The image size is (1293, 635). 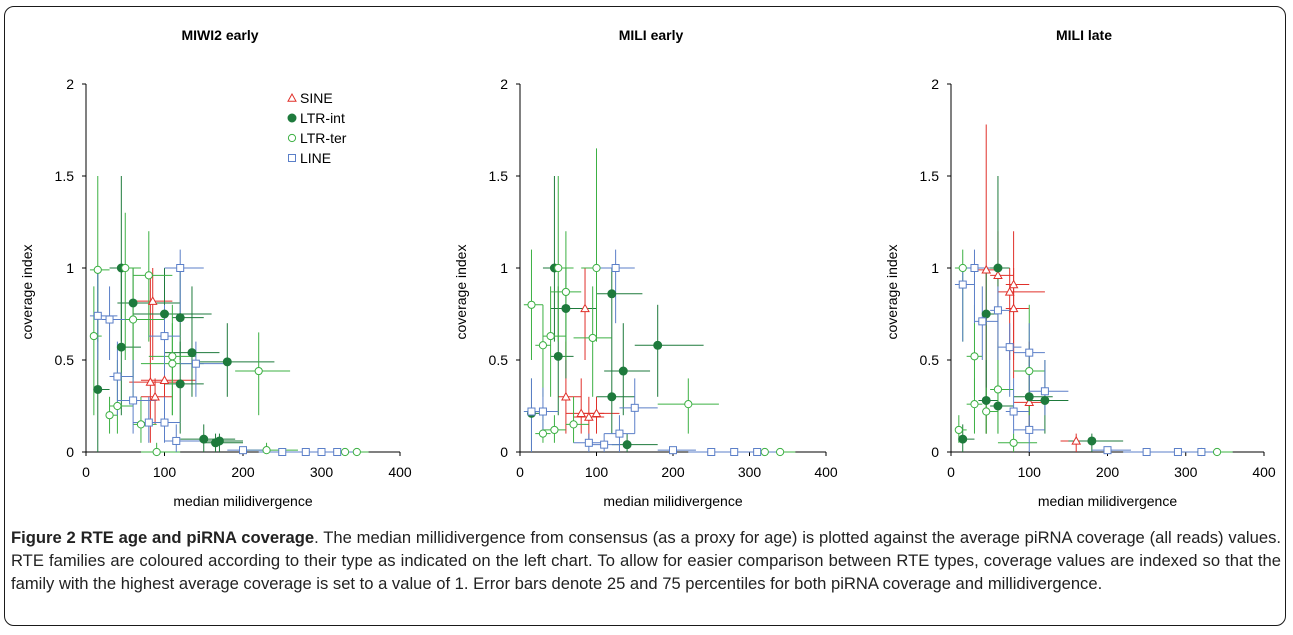 I want to click on legend-label: LINE, so click(x=315, y=158).